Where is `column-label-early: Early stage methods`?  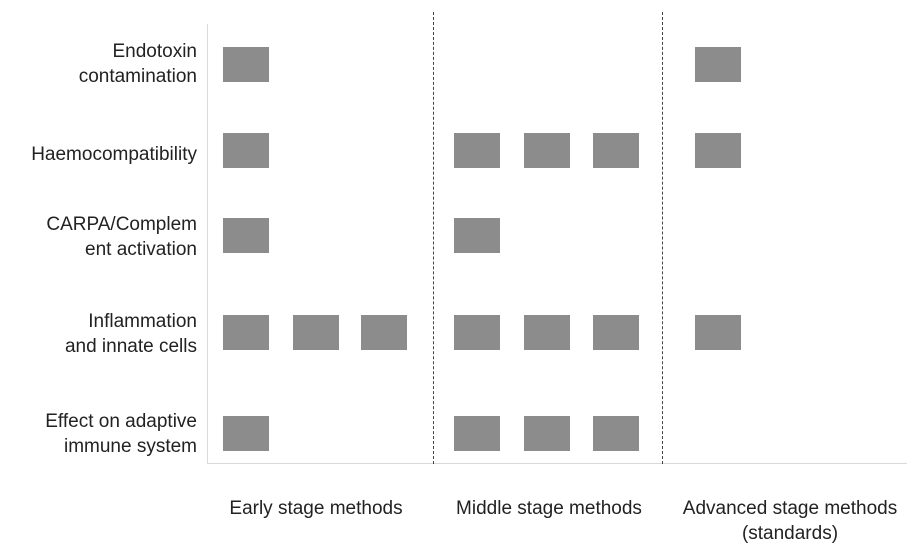 column-label-early: Early stage methods is located at coordinates (316, 508).